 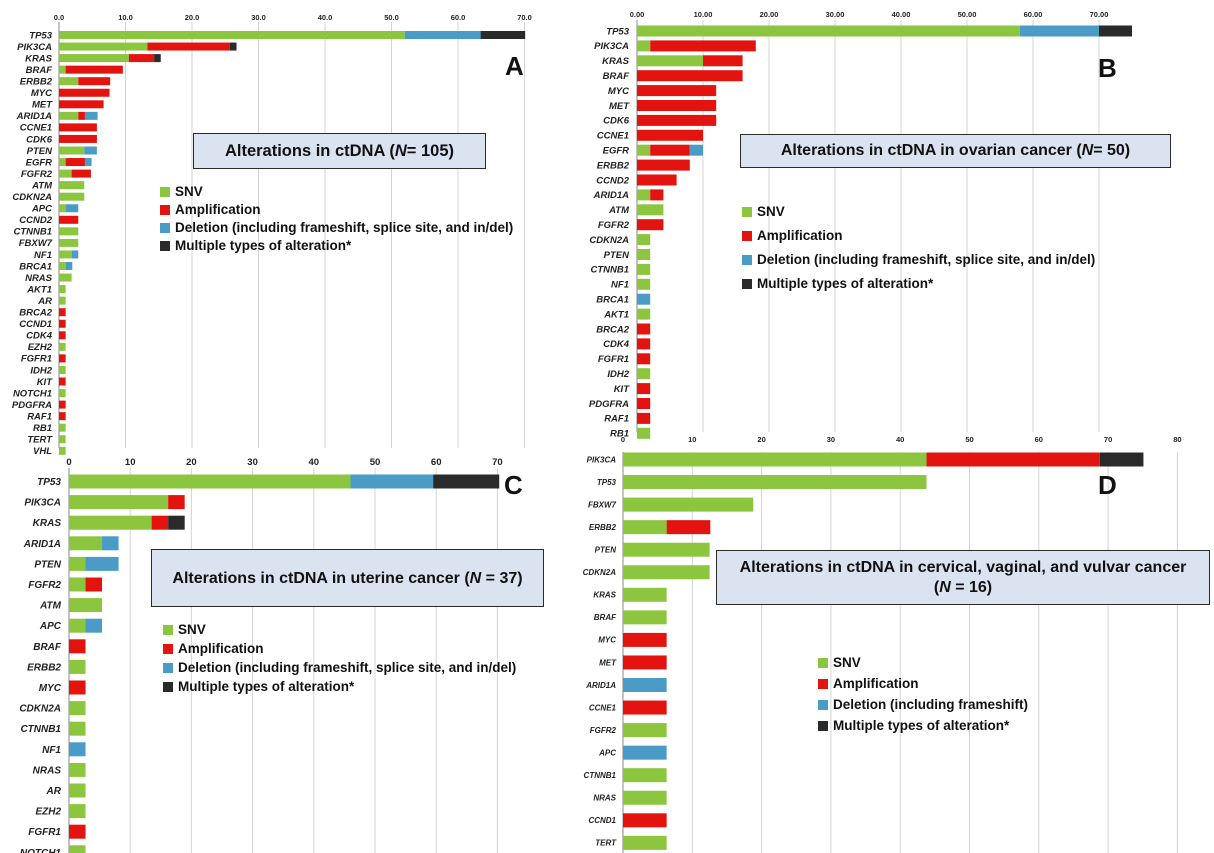 I want to click on chart-d-legend-label: Multiple types of alteration*, so click(x=921, y=725).